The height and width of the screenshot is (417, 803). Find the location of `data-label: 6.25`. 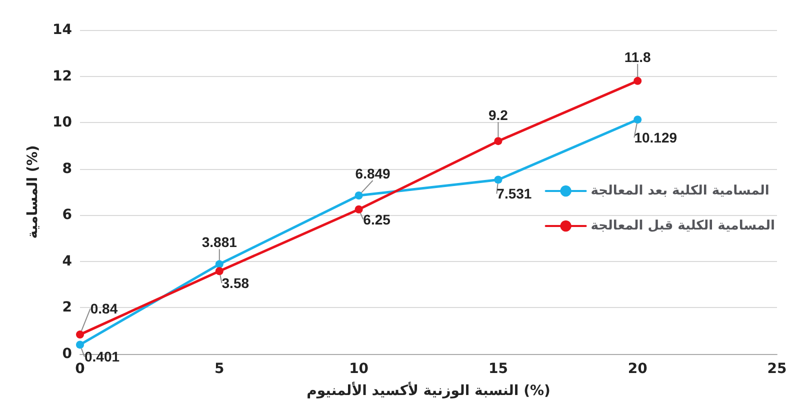

data-label: 6.25 is located at coordinates (377, 219).